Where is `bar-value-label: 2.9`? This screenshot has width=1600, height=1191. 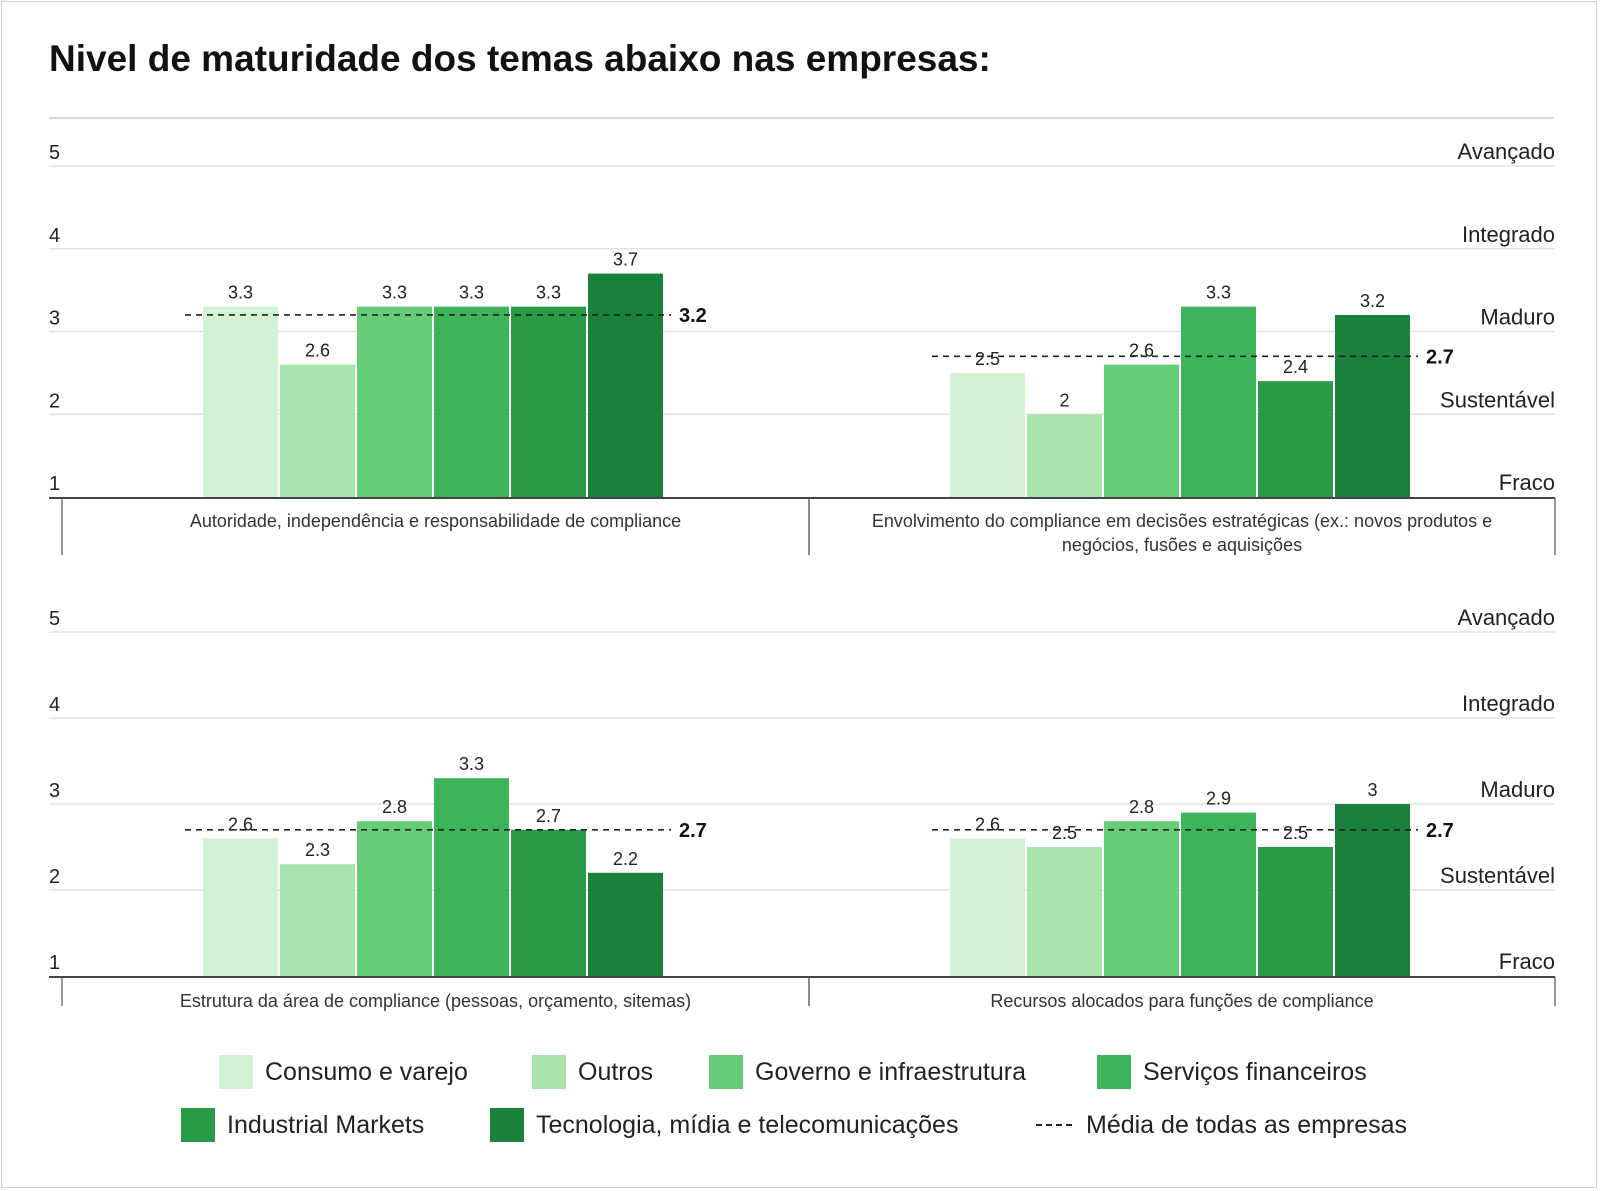
bar-value-label: 2.9 is located at coordinates (1218, 799).